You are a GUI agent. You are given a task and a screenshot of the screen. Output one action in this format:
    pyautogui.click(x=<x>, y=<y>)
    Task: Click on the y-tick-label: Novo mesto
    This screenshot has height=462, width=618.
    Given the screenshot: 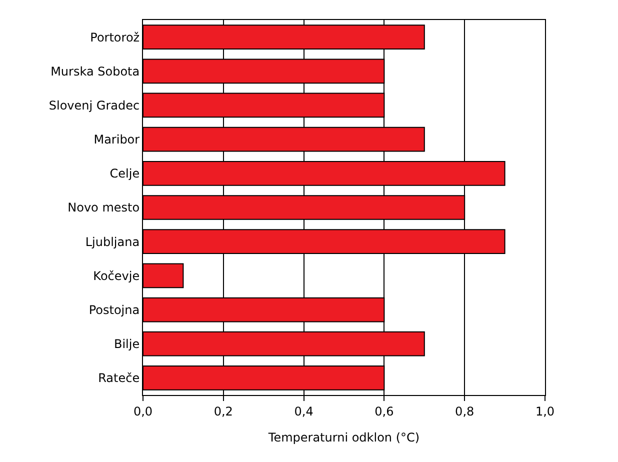 What is the action you would take?
    pyautogui.click(x=104, y=207)
    